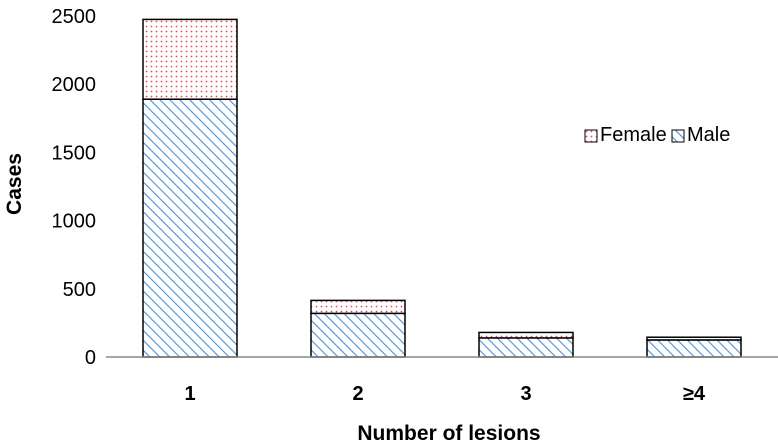 Image resolution: width=778 pixels, height=446 pixels. Describe the element at coordinates (694, 394) in the screenshot. I see `x-tick-label: ≥4` at that location.